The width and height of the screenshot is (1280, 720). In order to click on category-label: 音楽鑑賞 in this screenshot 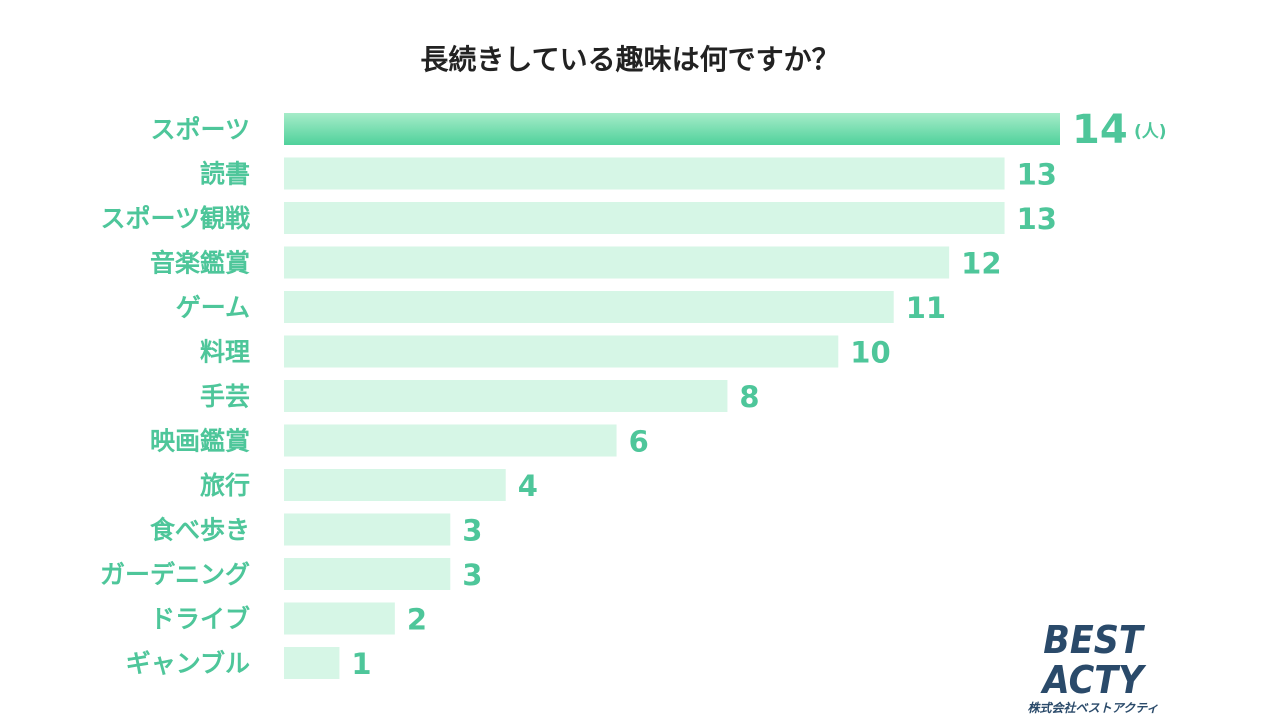, I will do `click(200, 263)`.